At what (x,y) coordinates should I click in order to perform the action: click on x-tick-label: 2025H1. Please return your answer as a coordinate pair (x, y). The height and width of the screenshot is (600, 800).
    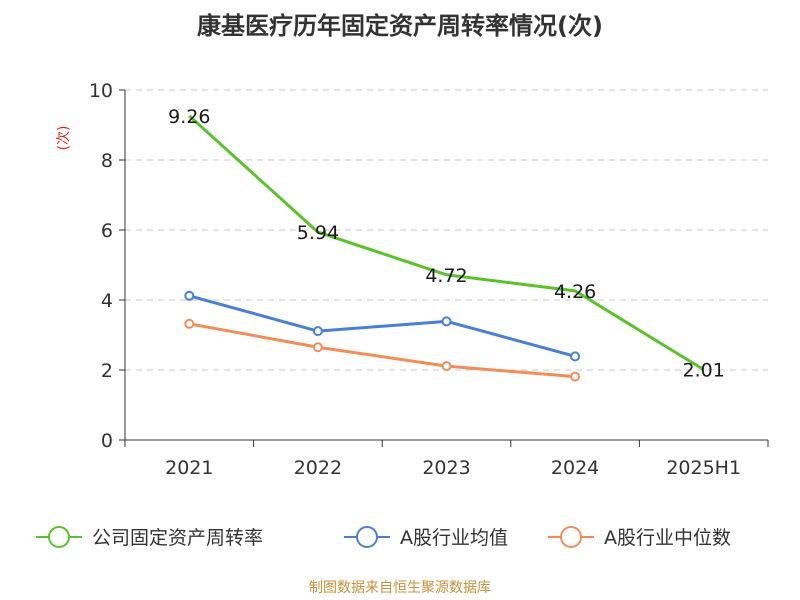
    Looking at the image, I should click on (703, 468).